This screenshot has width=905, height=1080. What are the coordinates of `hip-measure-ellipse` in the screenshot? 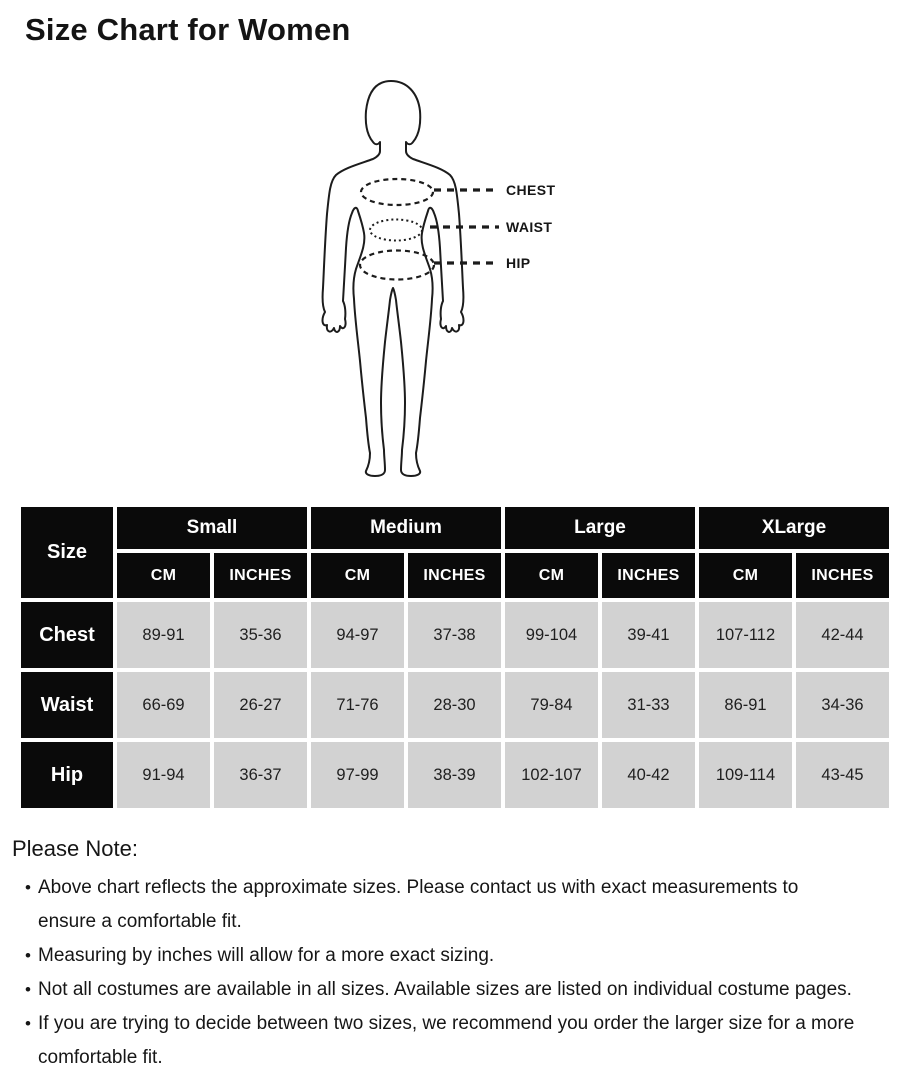 It's located at (397, 265).